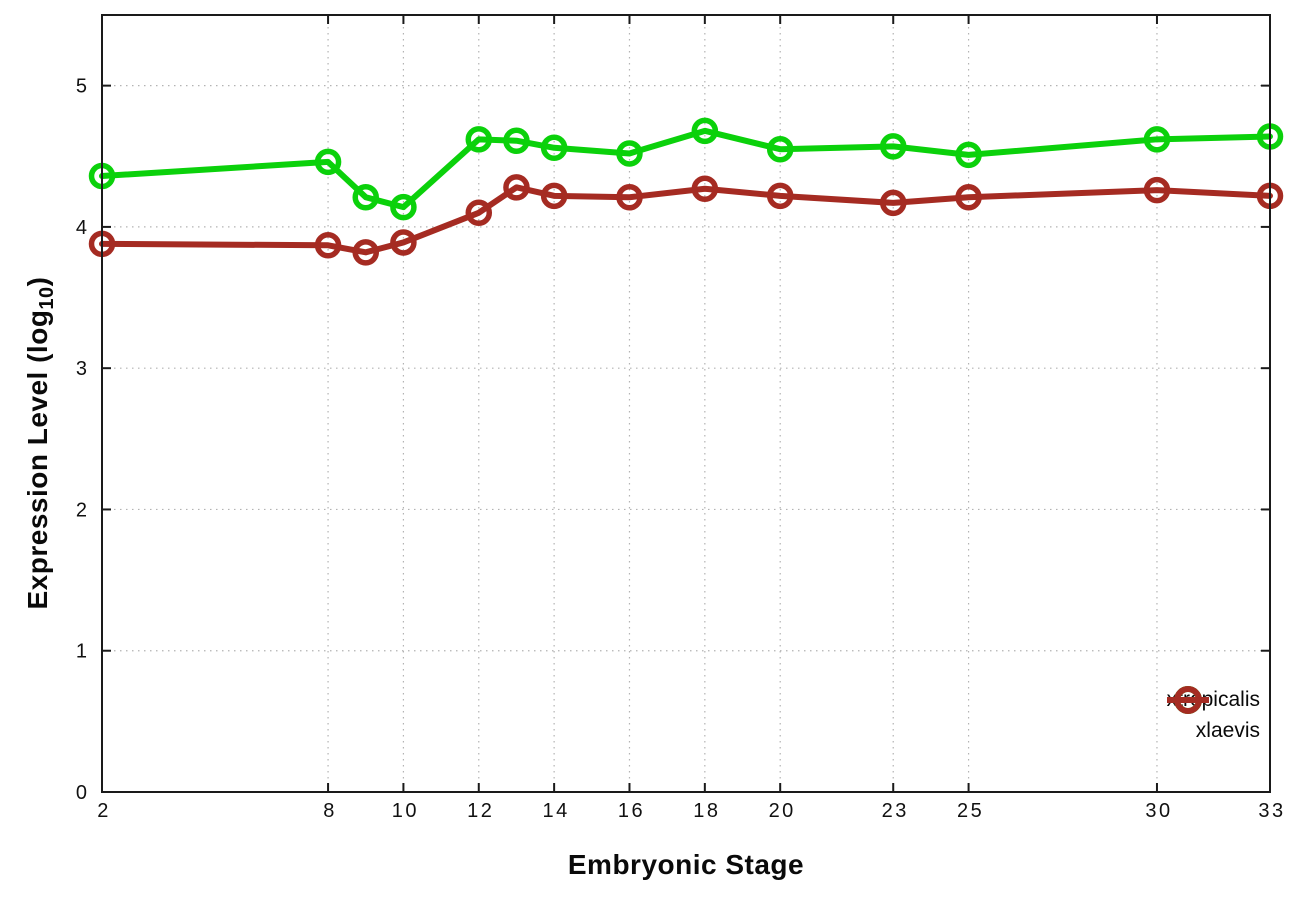 This screenshot has height=907, width=1296. Describe the element at coordinates (1158, 811) in the screenshot. I see `x-tick-label: 30` at that location.